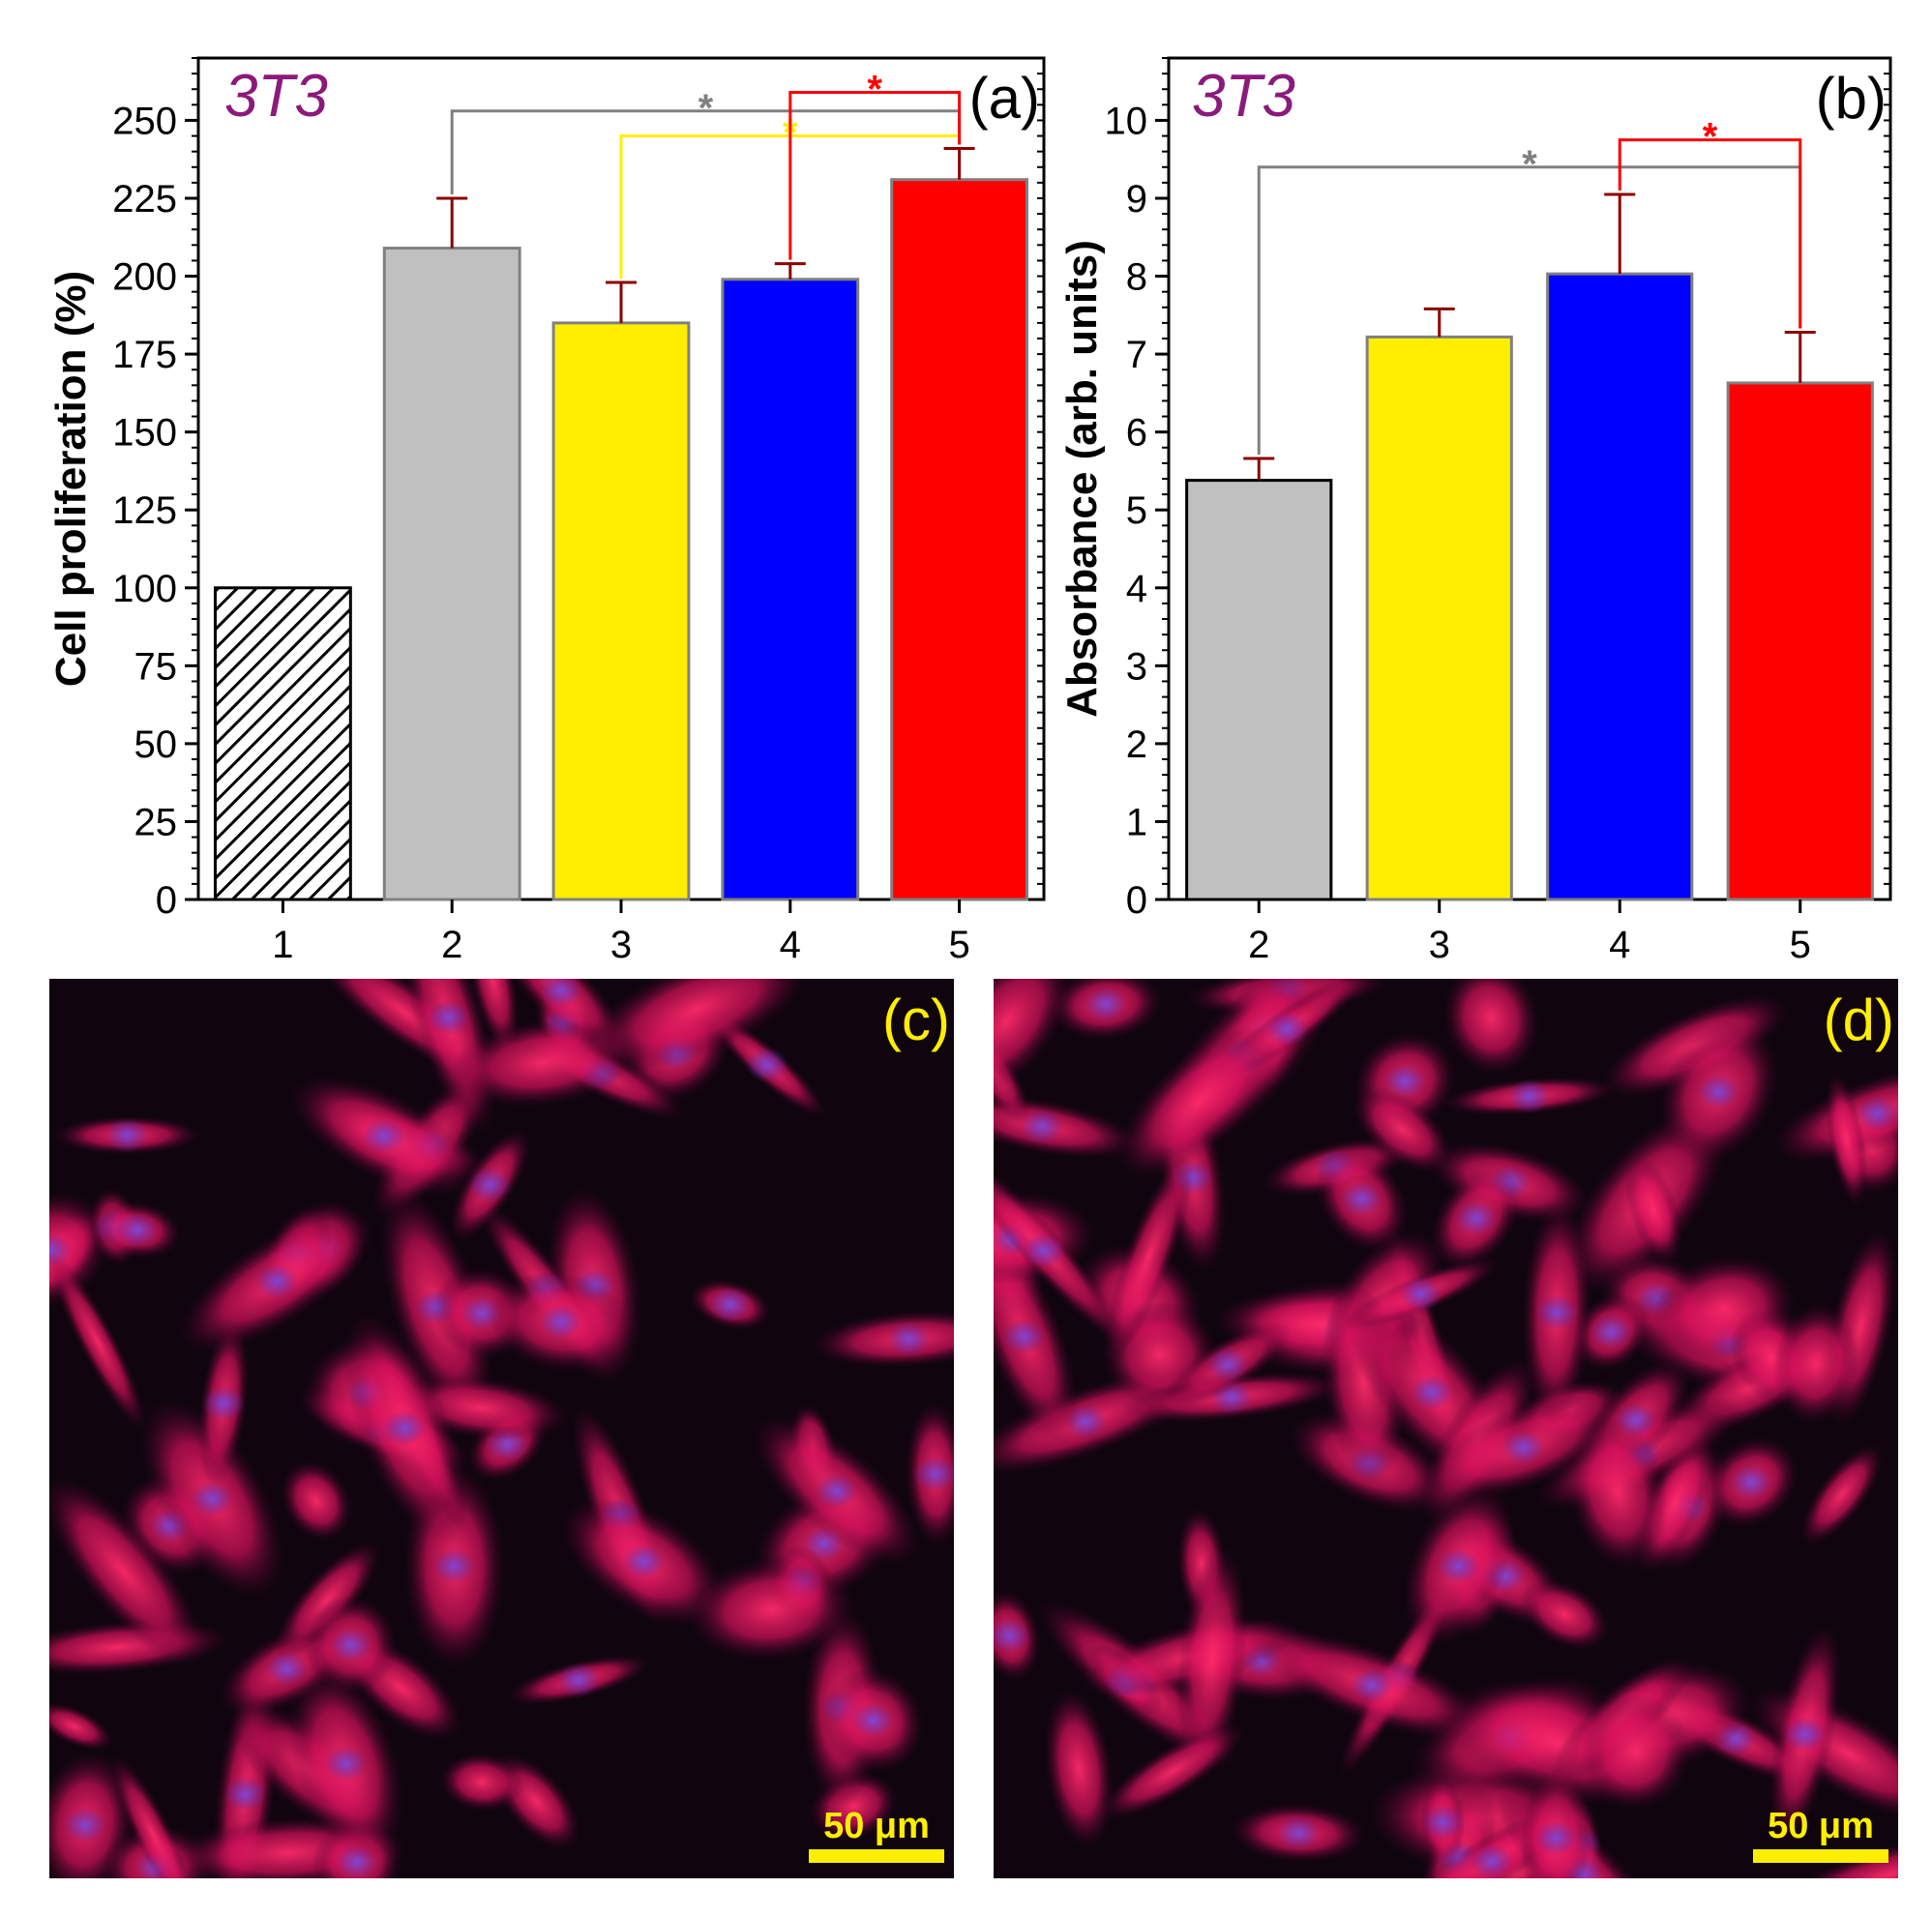 Image resolution: width=1932 pixels, height=1917 pixels. I want to click on y-tick-label: 3, so click(1136, 666).